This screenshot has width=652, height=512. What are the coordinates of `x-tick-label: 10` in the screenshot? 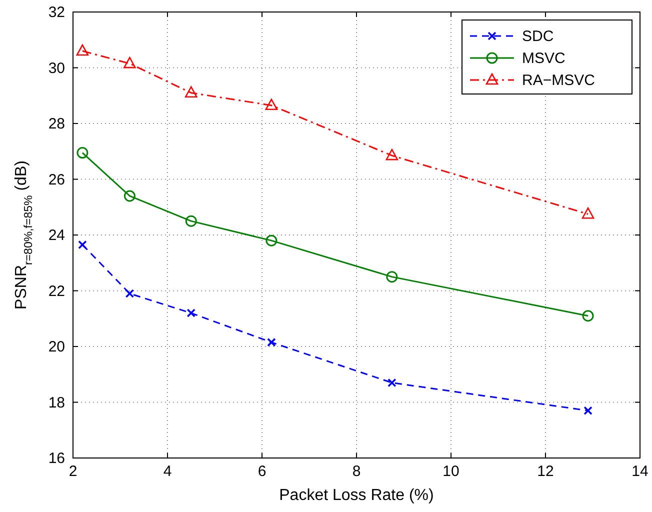 It's located at (451, 471).